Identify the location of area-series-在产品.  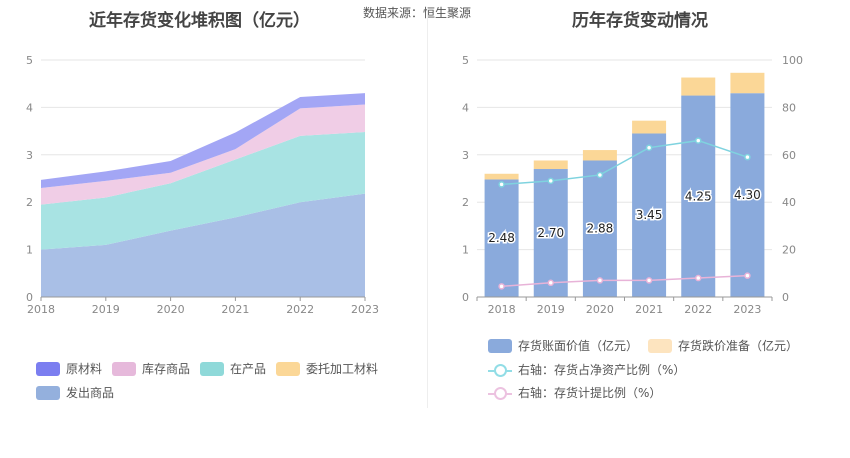
(203, 191).